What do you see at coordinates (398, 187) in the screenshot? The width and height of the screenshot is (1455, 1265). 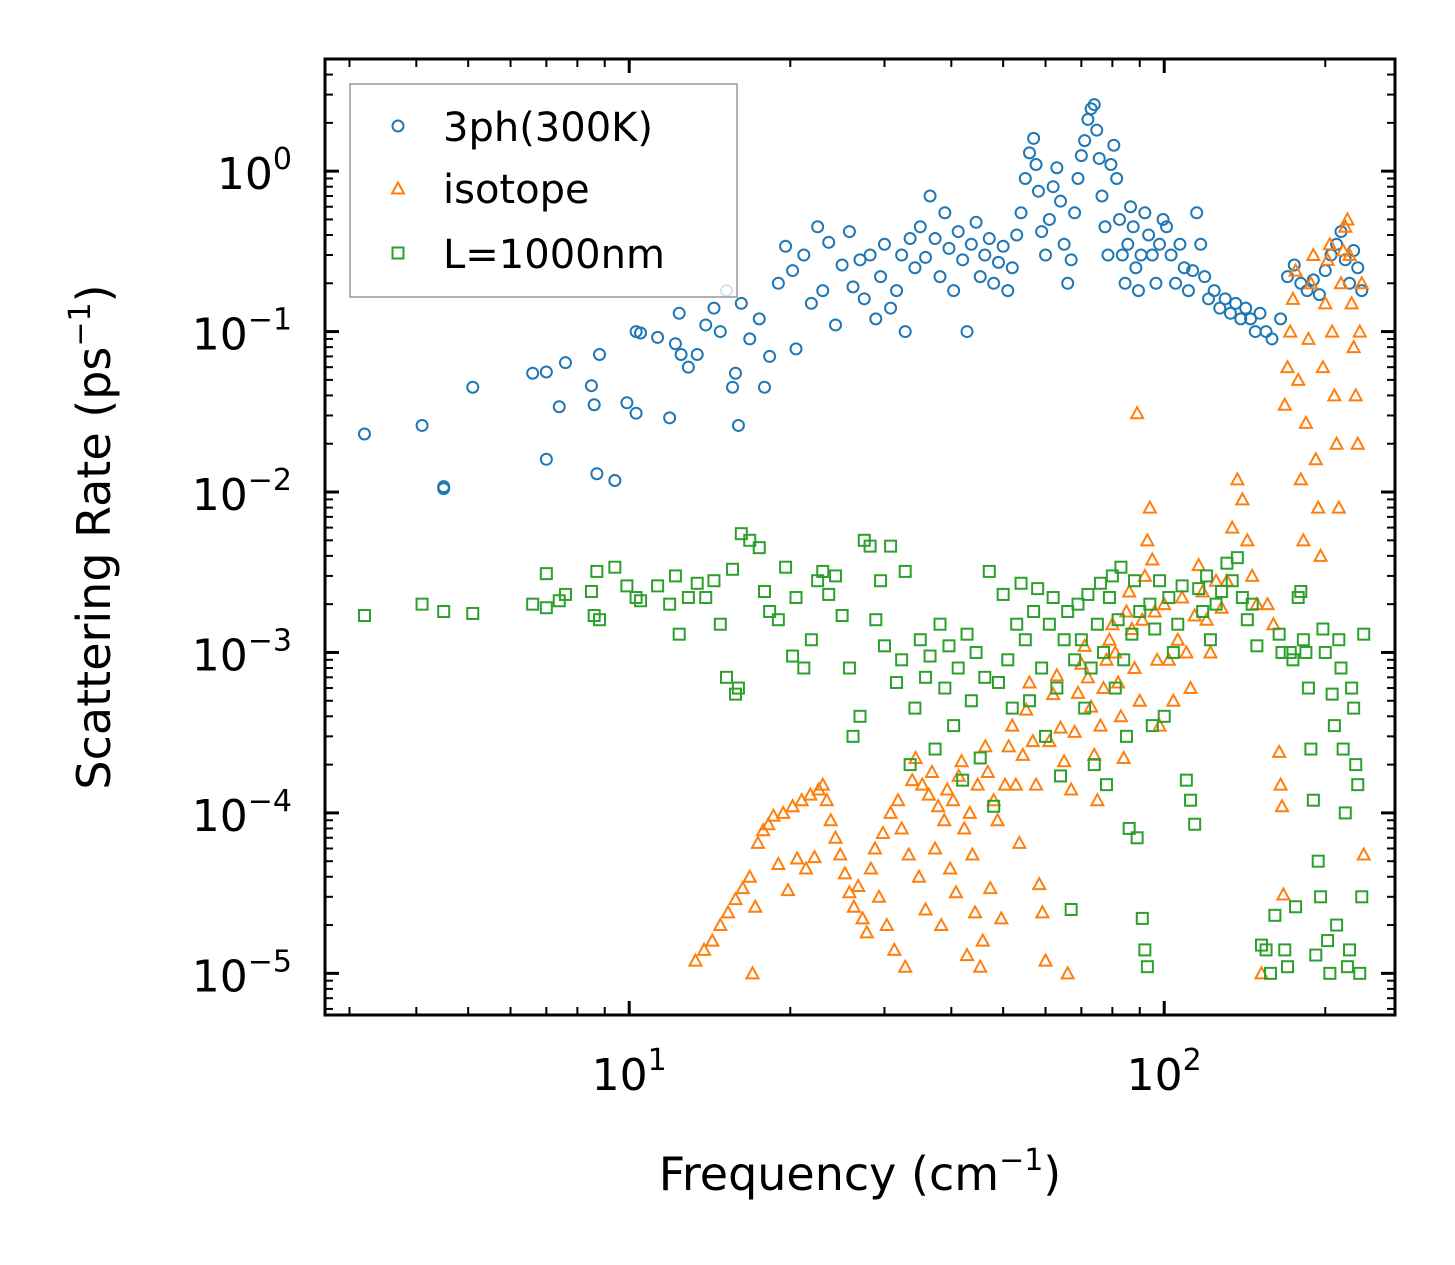 I see `legend-marker-triangle` at bounding box center [398, 187].